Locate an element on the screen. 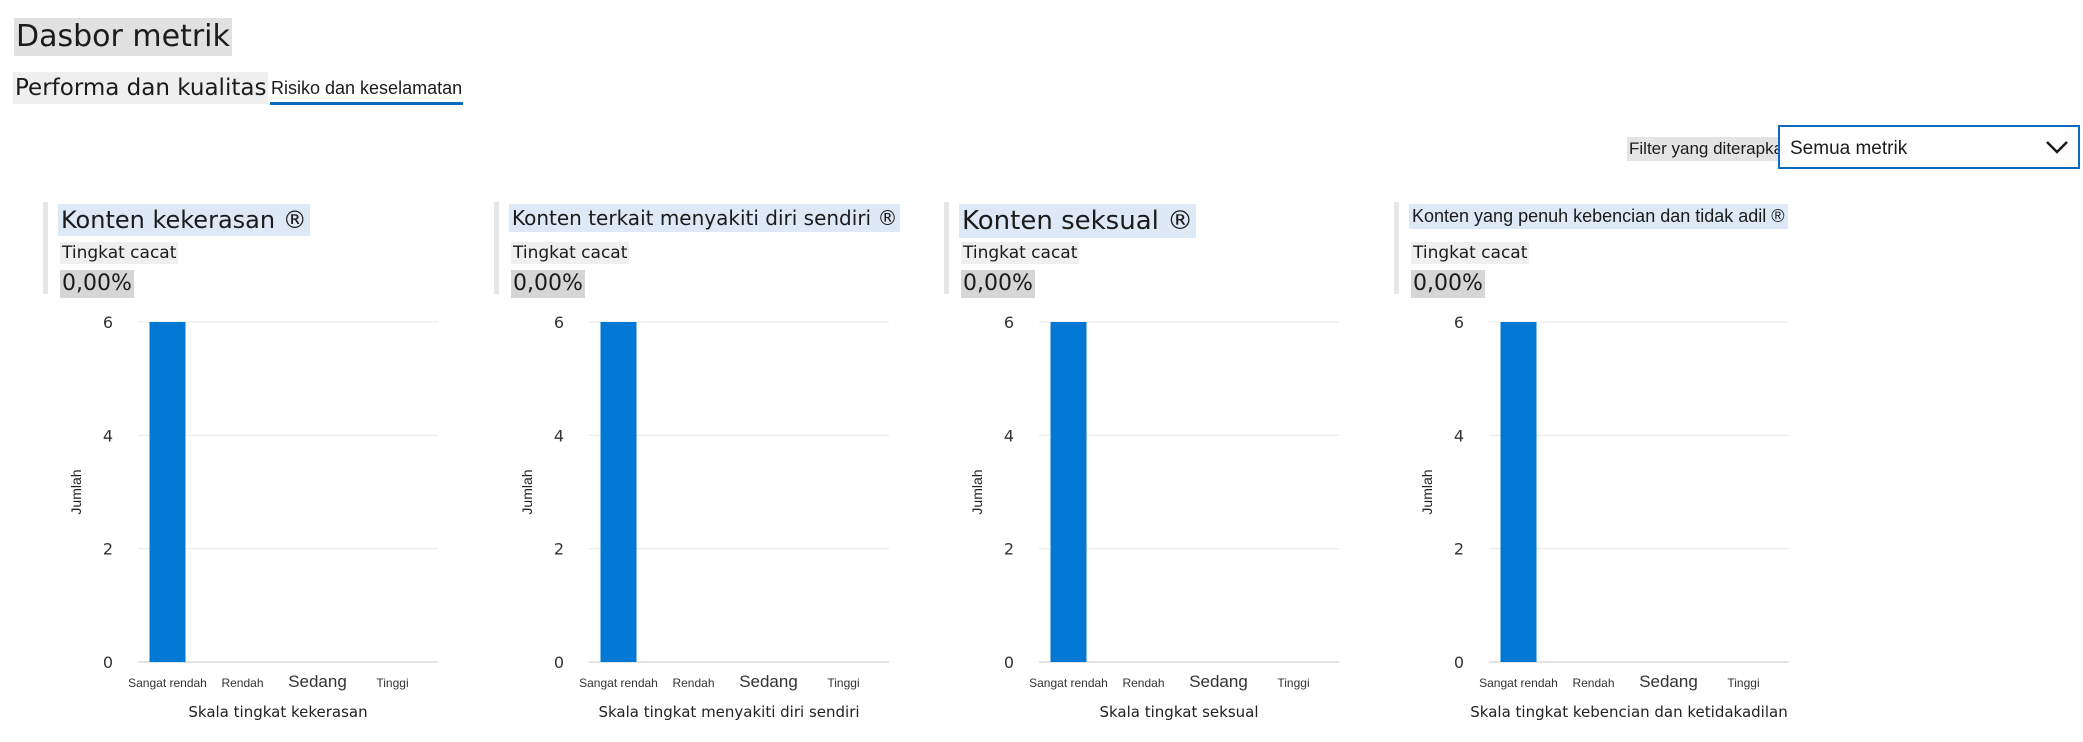 This screenshot has width=2083, height=742. x-axis-label: Skala tingkat seksual is located at coordinates (1178, 712).